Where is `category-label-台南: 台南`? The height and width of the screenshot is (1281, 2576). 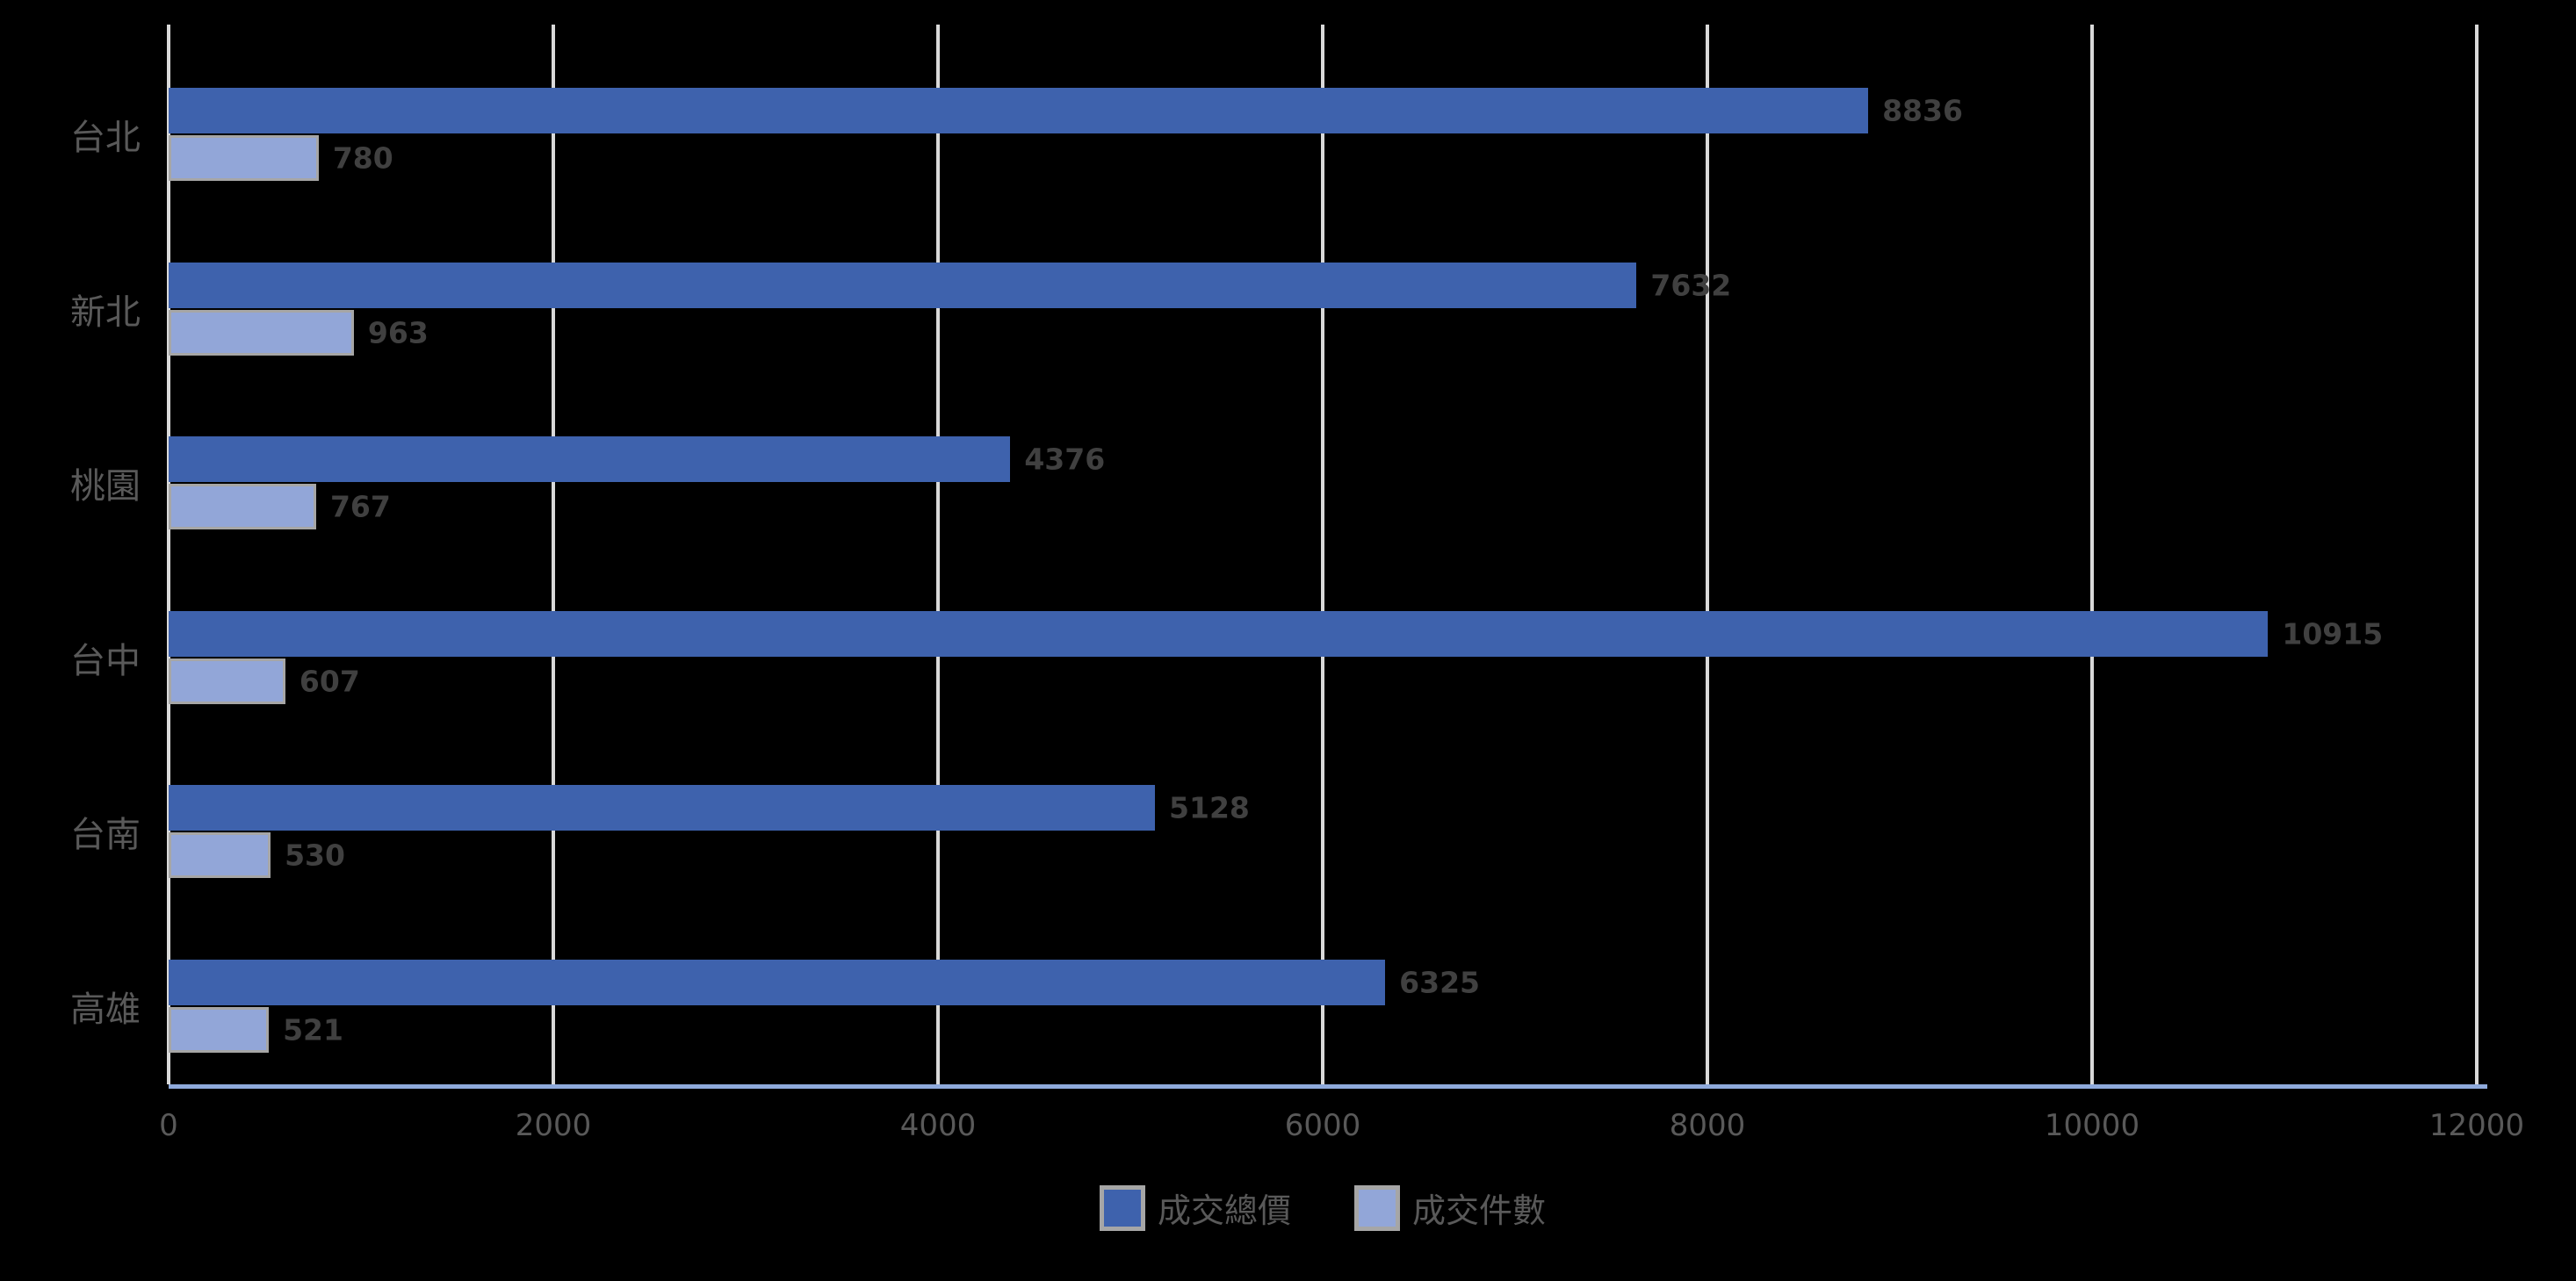 category-label-台南: 台南 is located at coordinates (105, 835).